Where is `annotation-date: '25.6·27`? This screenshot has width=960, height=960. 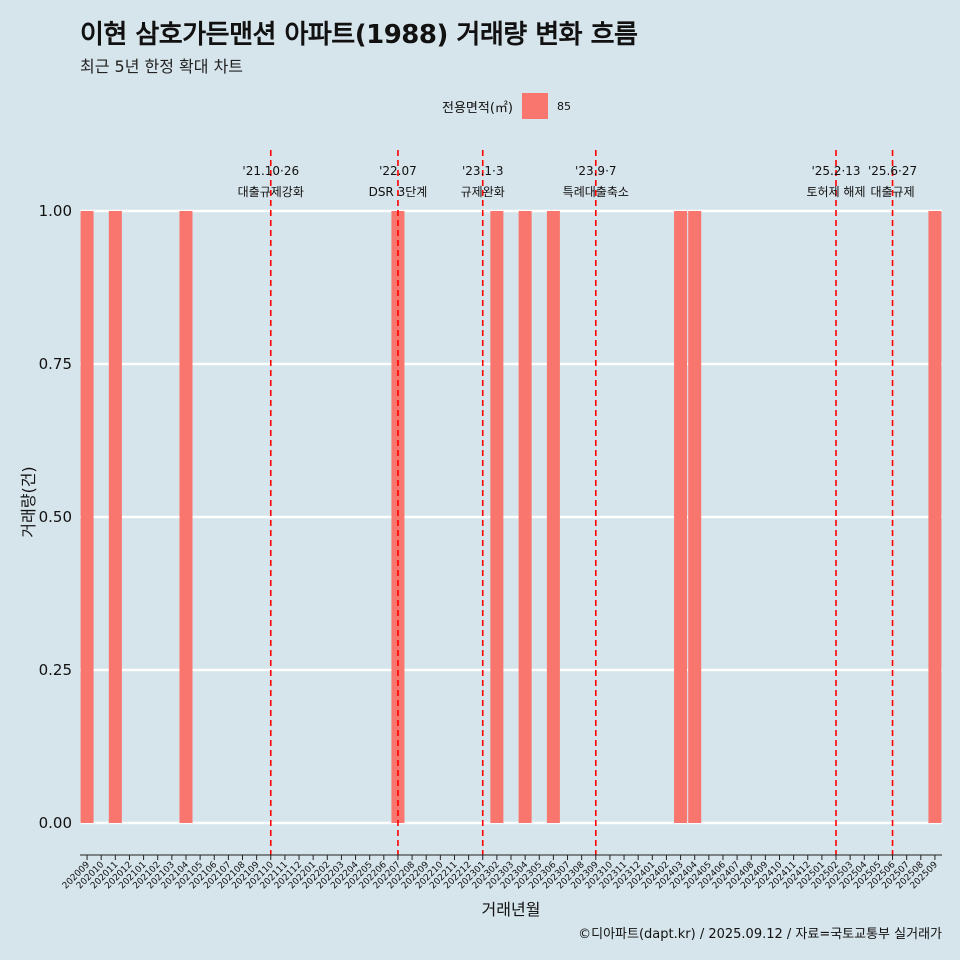 annotation-date: '25.6·27 is located at coordinates (892, 171).